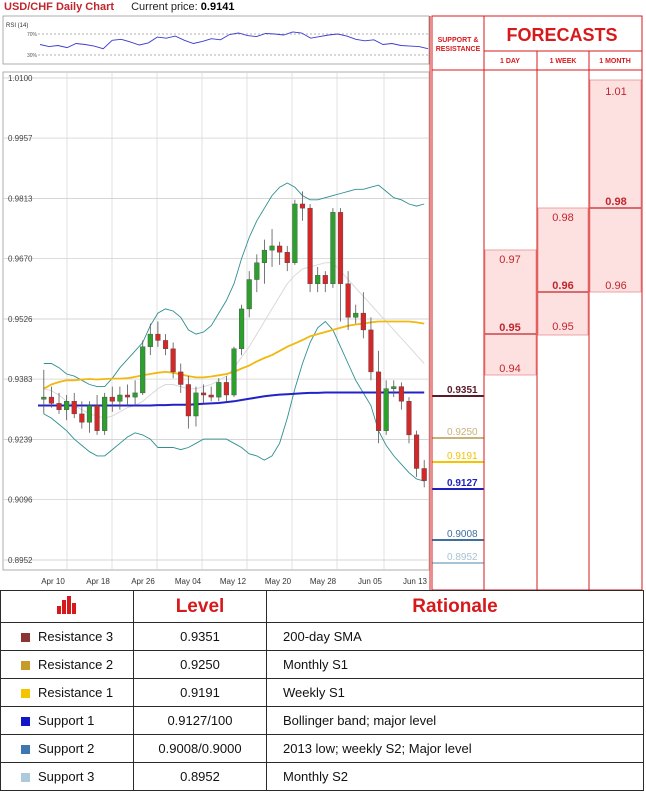 The image size is (646, 796). I want to click on table-row: Support 3 0.8952 Monthly S2, so click(322, 776).